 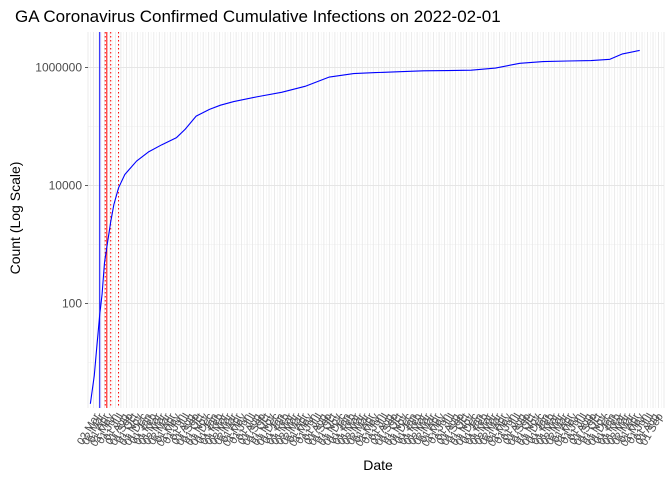 I want to click on reference-lines, so click(x=109, y=220).